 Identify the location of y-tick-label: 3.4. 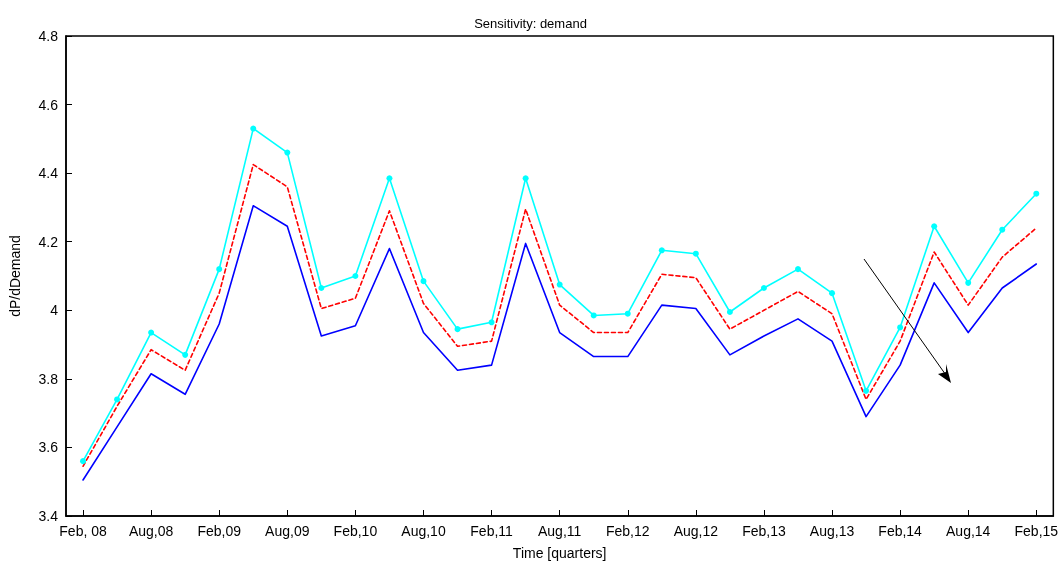
(48, 516).